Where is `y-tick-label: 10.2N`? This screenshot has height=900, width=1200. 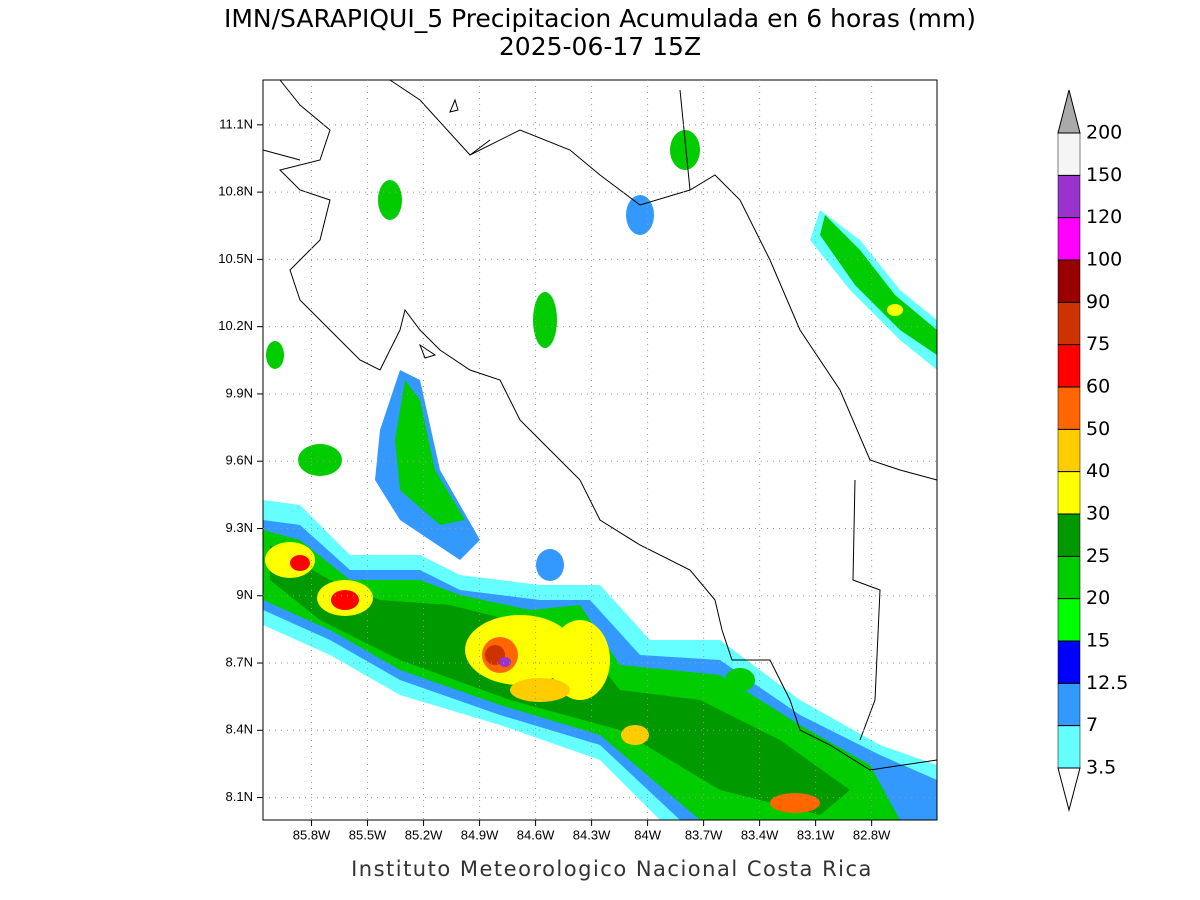
y-tick-label: 10.2N is located at coordinates (235, 325).